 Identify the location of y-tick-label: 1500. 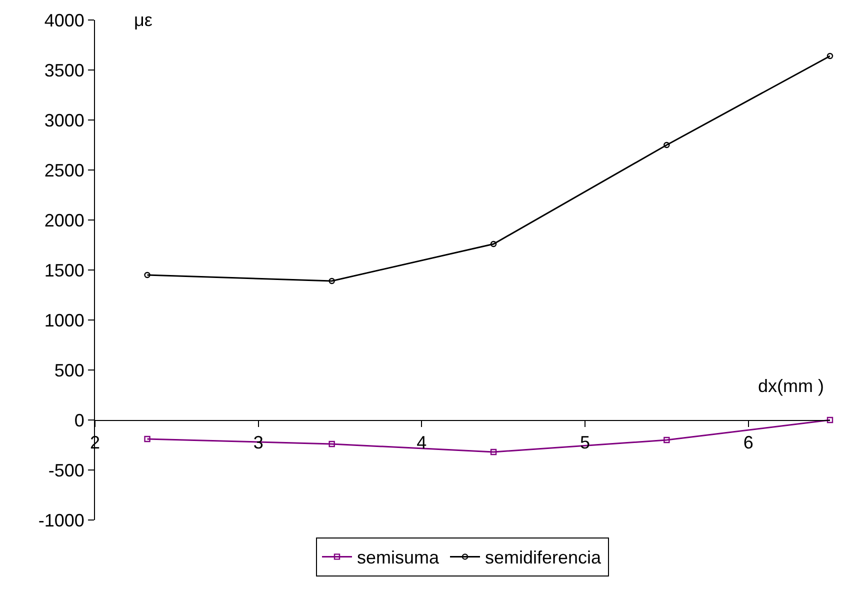
(64, 270).